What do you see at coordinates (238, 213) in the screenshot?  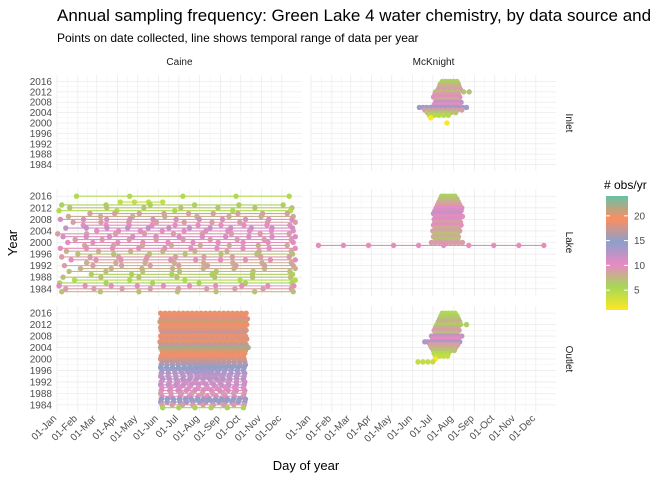 I see `point-2010` at bounding box center [238, 213].